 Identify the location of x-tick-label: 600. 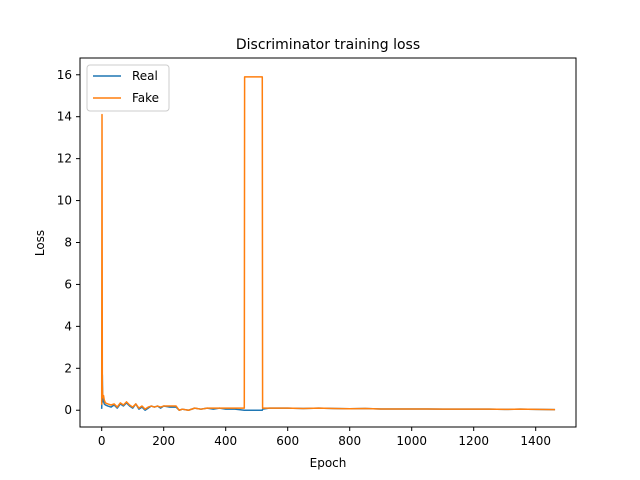
(287, 441).